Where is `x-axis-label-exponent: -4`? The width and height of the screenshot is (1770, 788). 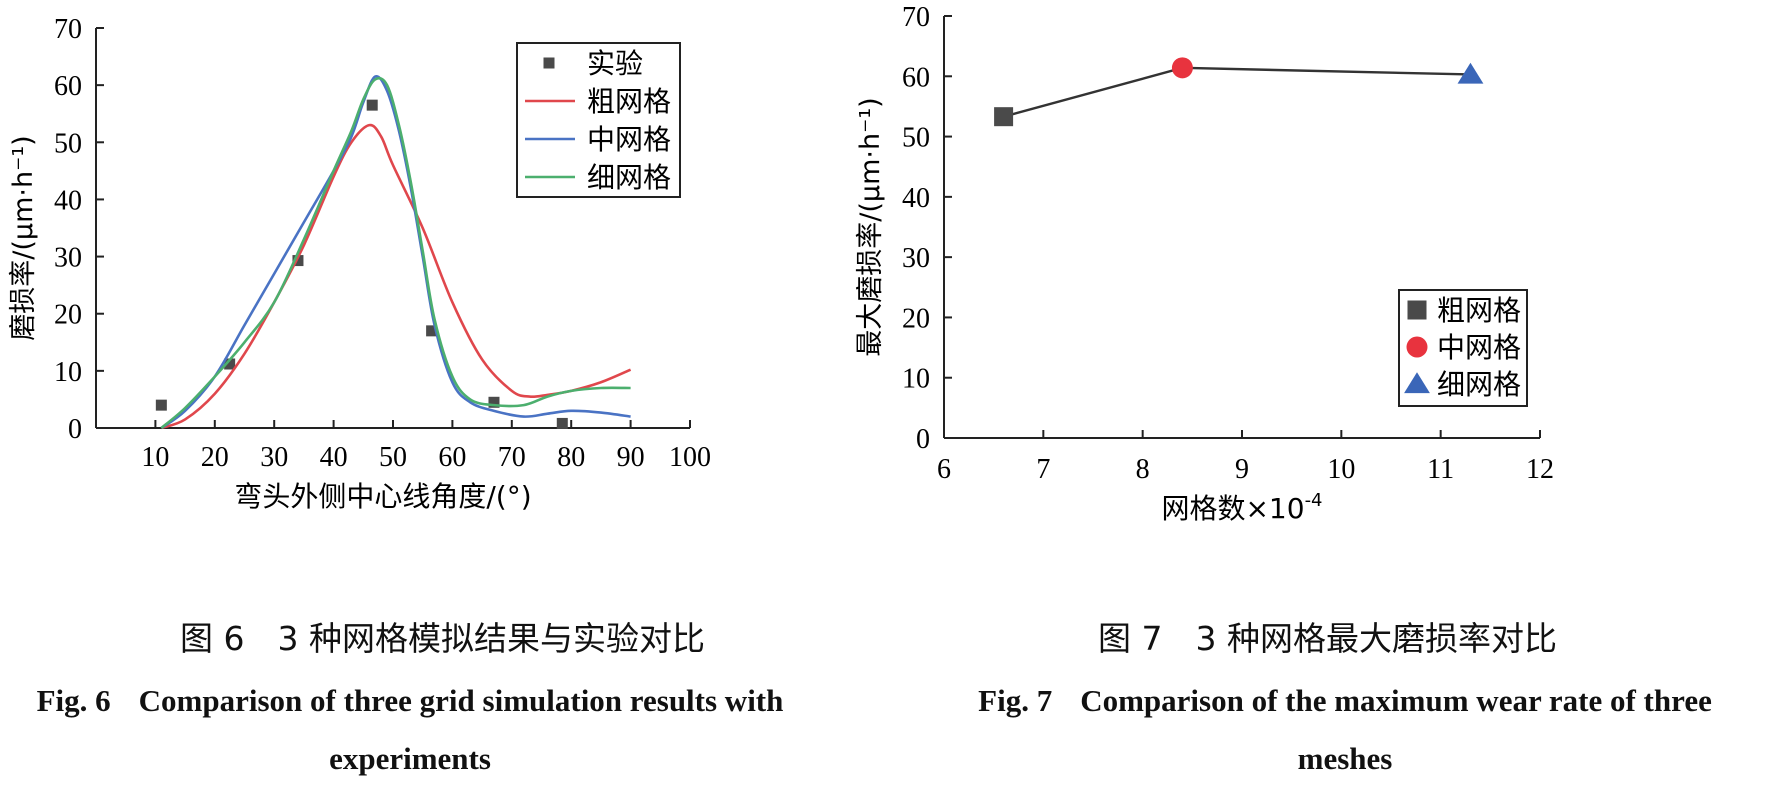 x-axis-label-exponent: -4 is located at coordinates (1314, 500).